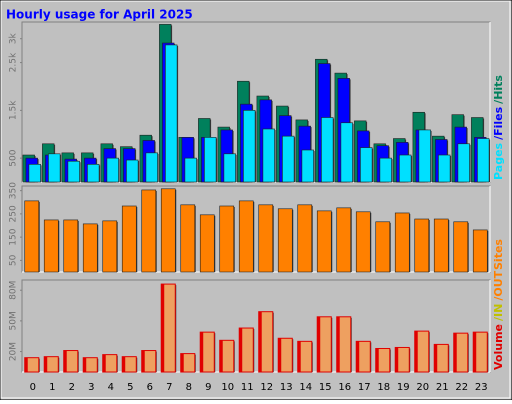  I want to click on y-tick-label: 500, so click(14, 157).